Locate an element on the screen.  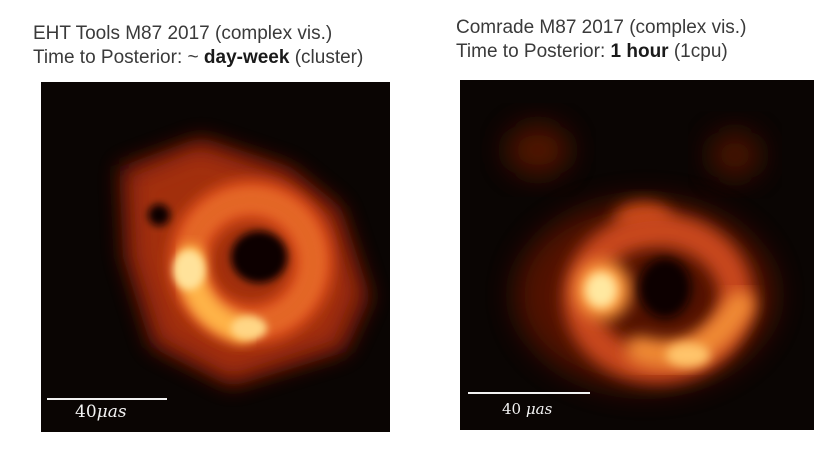
right-scalebar-number: 40 is located at coordinates (512, 409).